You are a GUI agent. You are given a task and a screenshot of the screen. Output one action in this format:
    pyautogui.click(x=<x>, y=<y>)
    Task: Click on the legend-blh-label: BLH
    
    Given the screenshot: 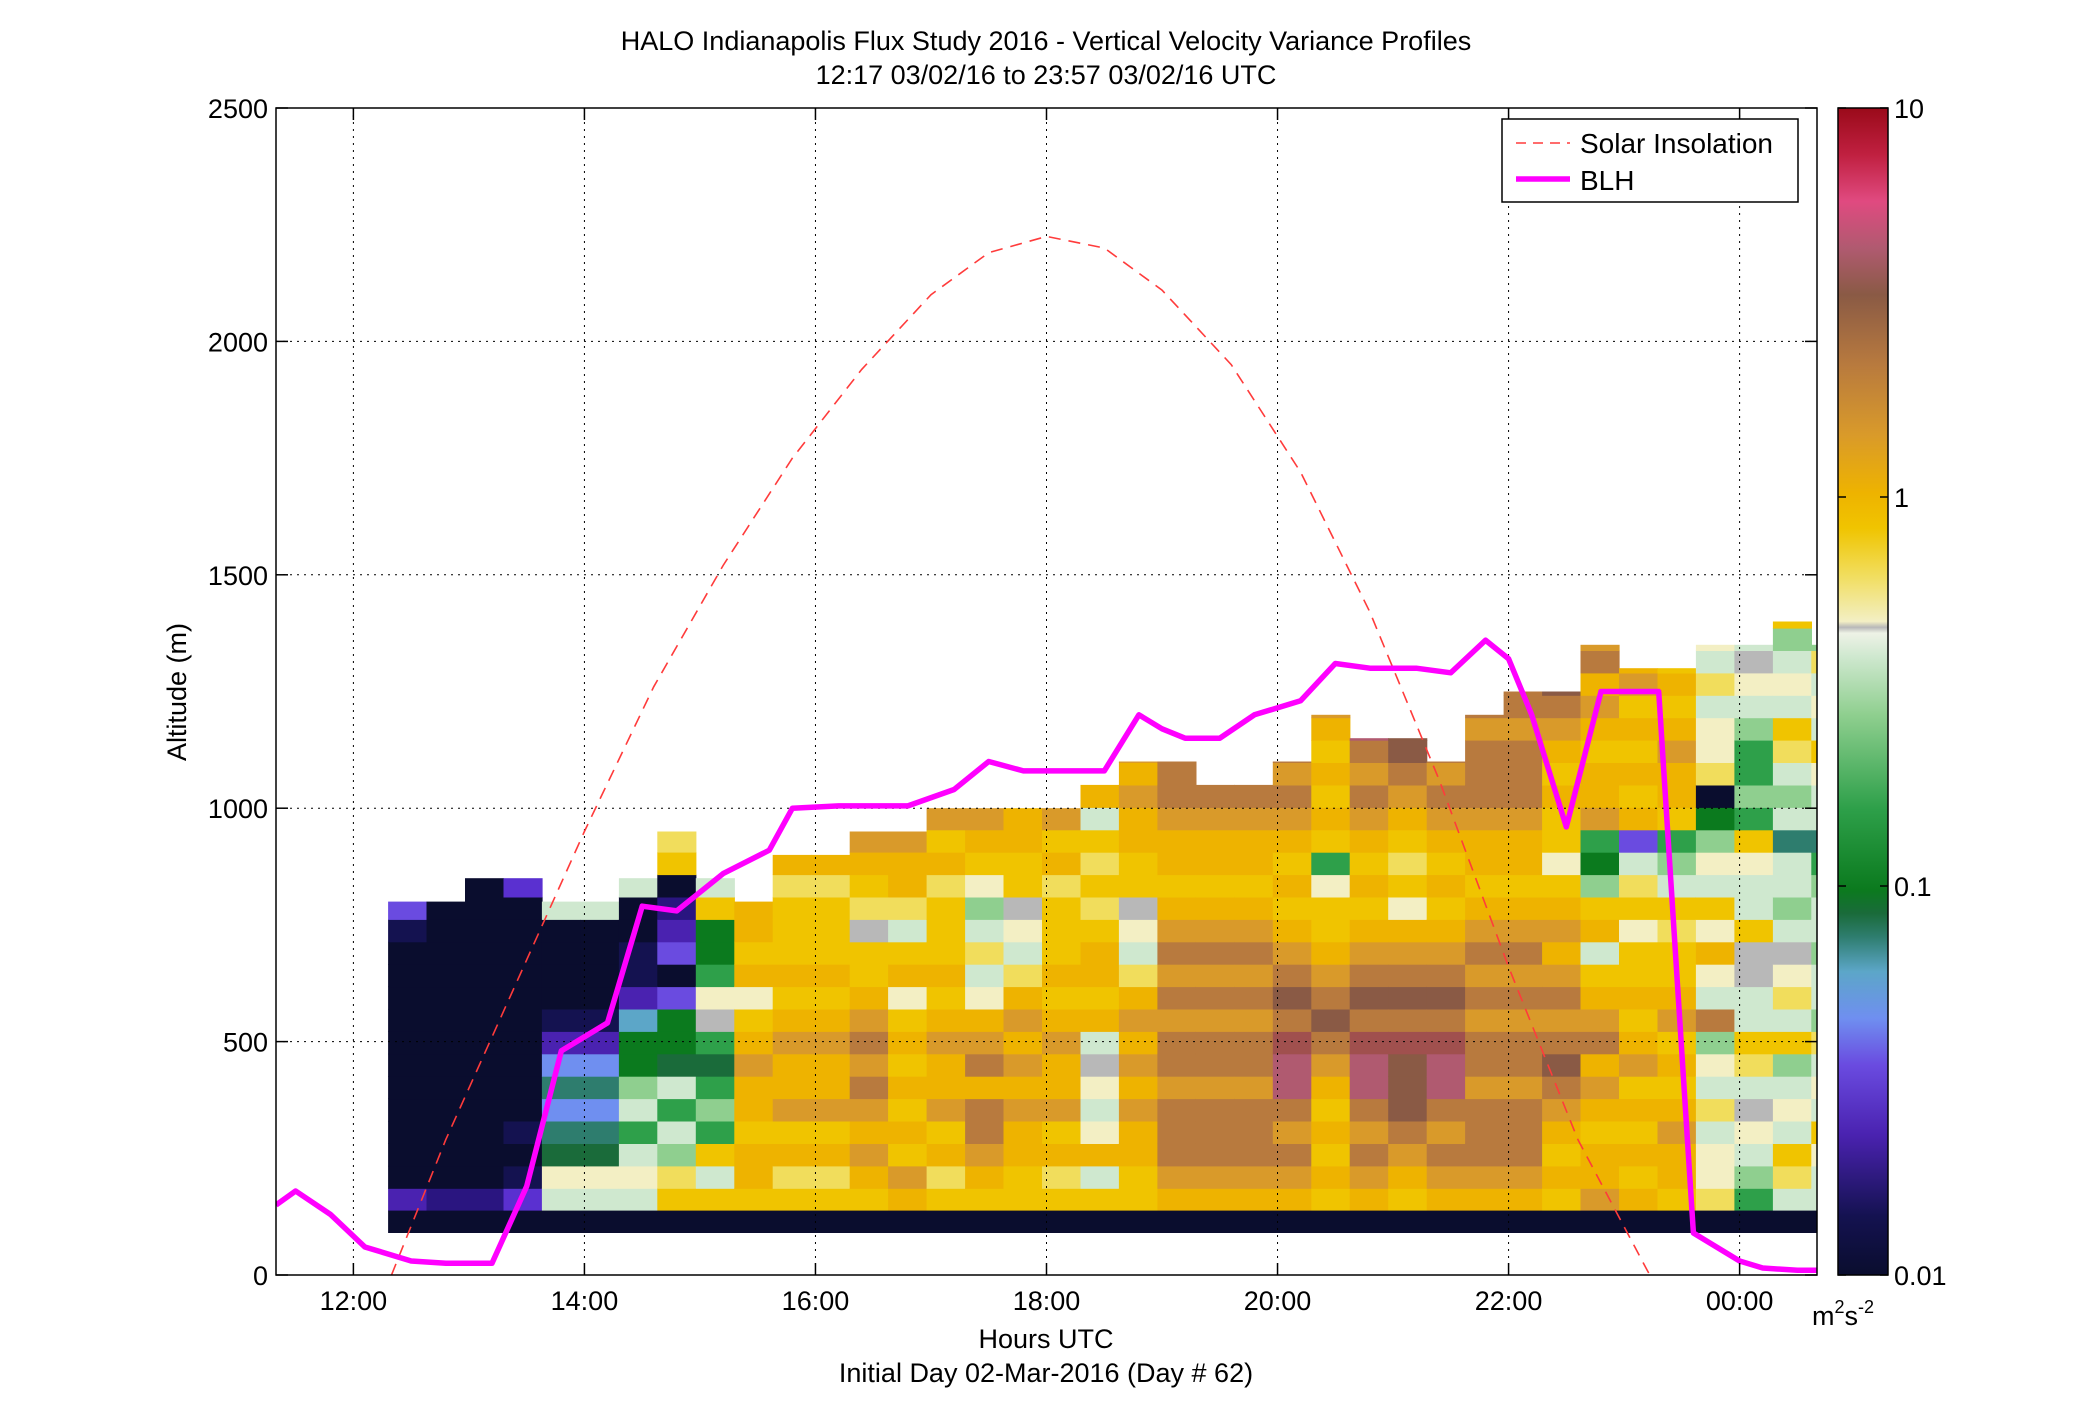 What is the action you would take?
    pyautogui.click(x=1607, y=180)
    